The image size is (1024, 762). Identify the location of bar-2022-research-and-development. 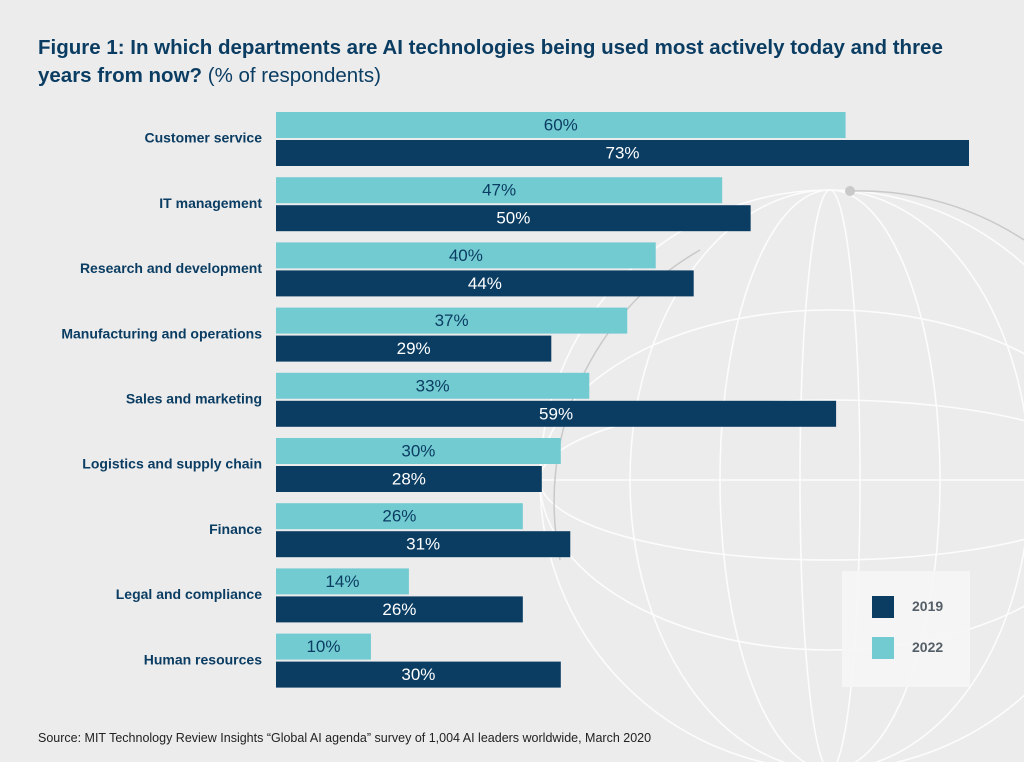
(466, 255).